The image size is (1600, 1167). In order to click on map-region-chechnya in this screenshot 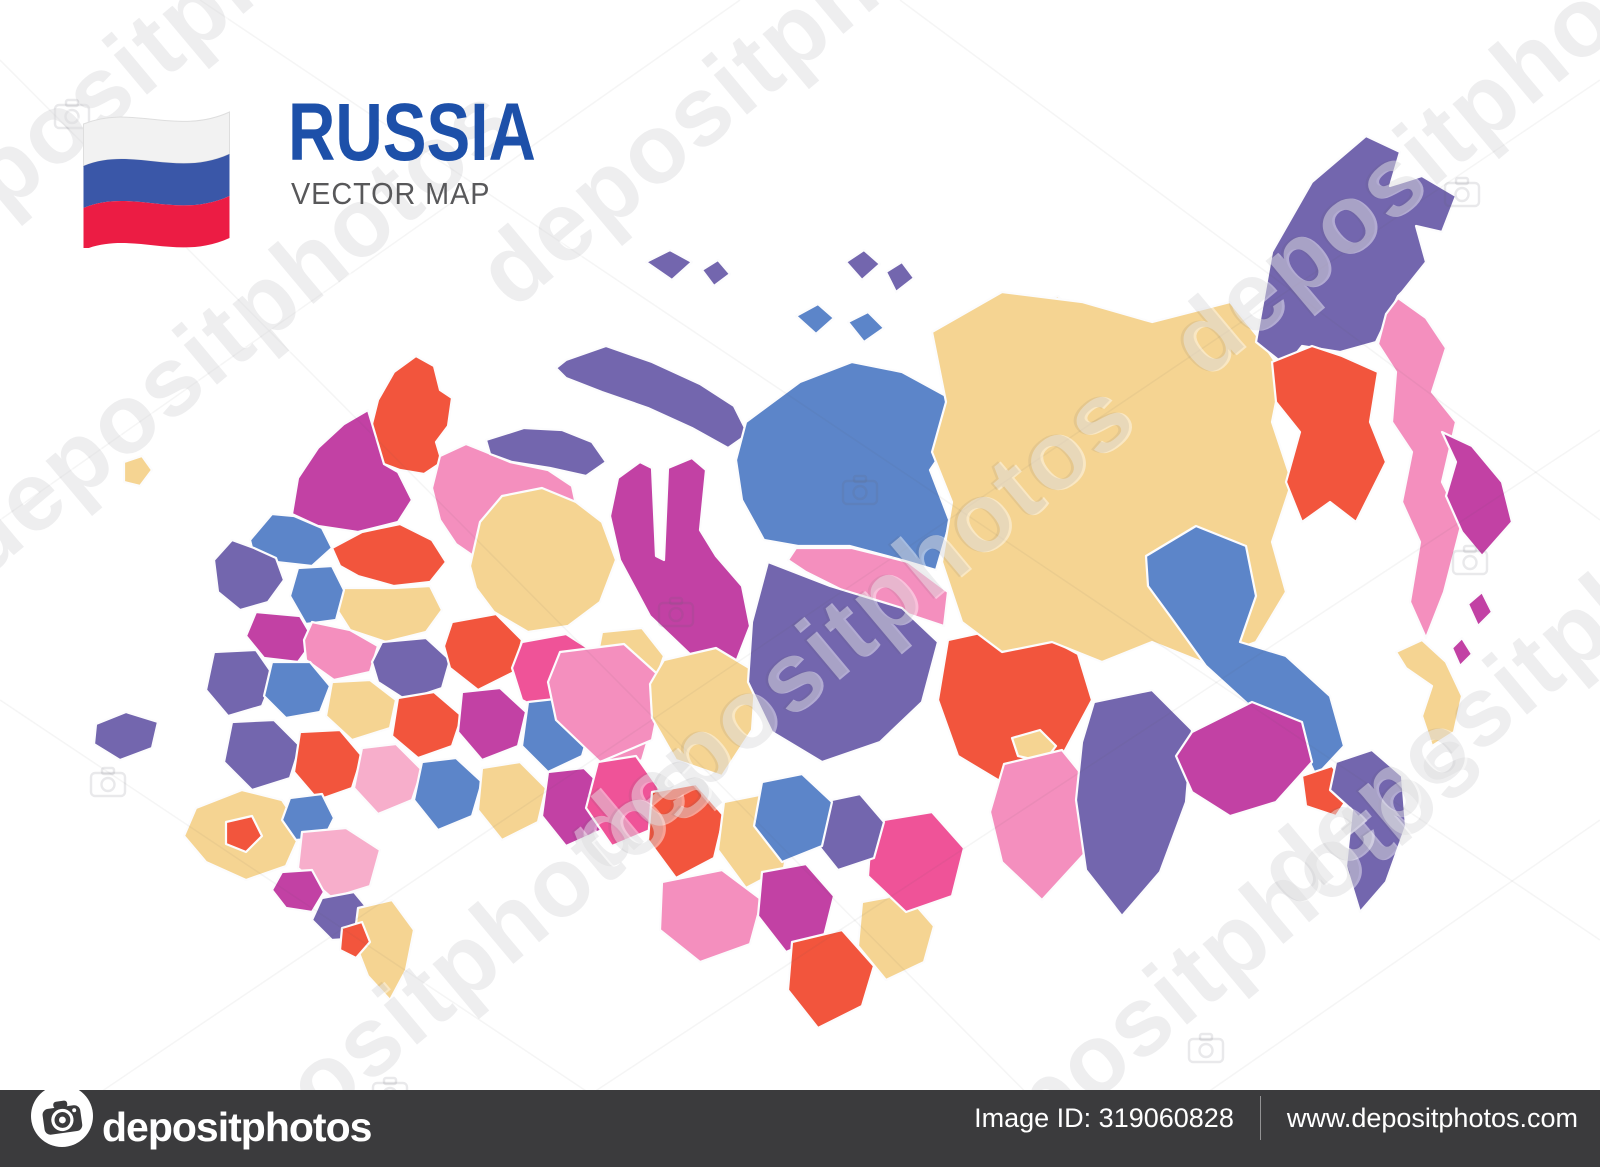, I will do `click(355, 940)`.